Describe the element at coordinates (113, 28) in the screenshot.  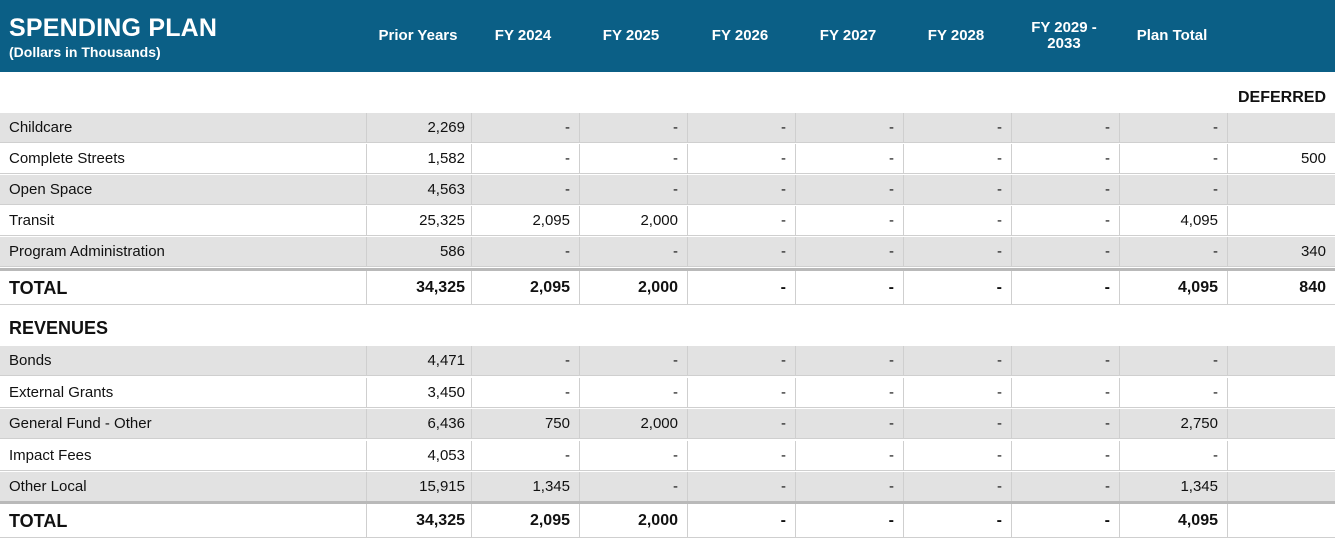
I see `page-title: SPENDING PLAN` at that location.